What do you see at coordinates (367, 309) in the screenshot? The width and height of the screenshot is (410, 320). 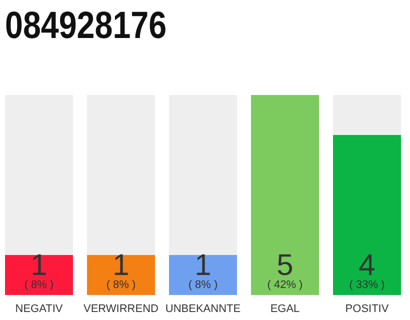 I see `x-tick-label: POSITIV` at bounding box center [367, 309].